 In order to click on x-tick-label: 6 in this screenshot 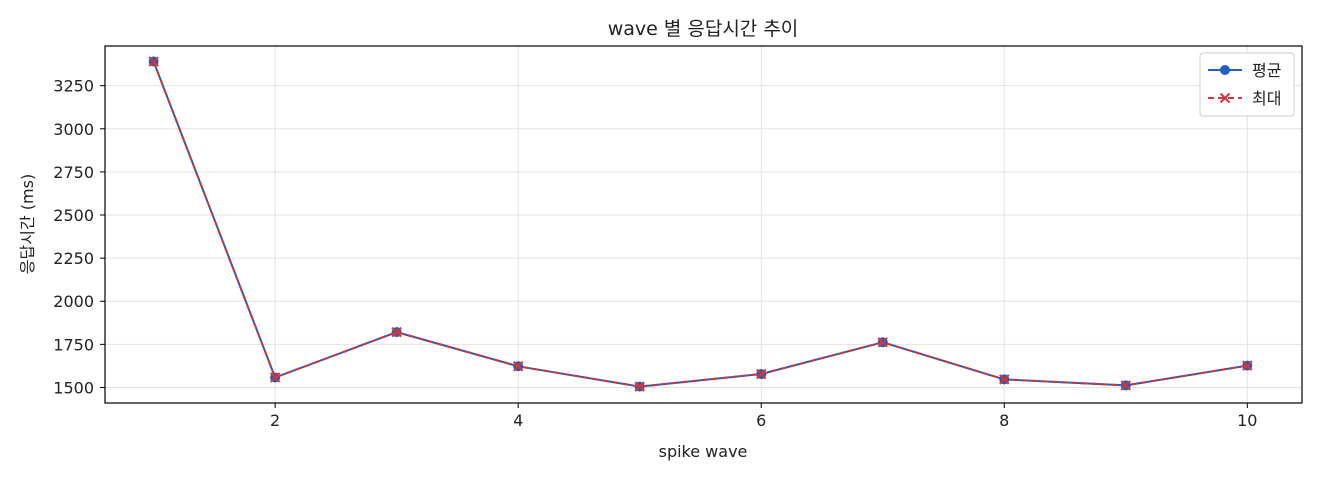, I will do `click(761, 420)`.